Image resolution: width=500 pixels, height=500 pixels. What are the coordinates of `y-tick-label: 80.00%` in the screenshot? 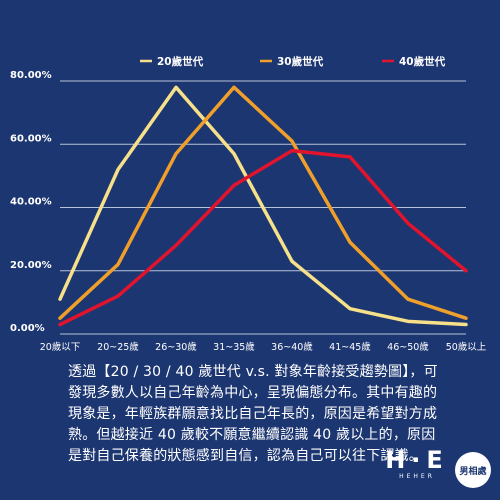 It's located at (31, 75).